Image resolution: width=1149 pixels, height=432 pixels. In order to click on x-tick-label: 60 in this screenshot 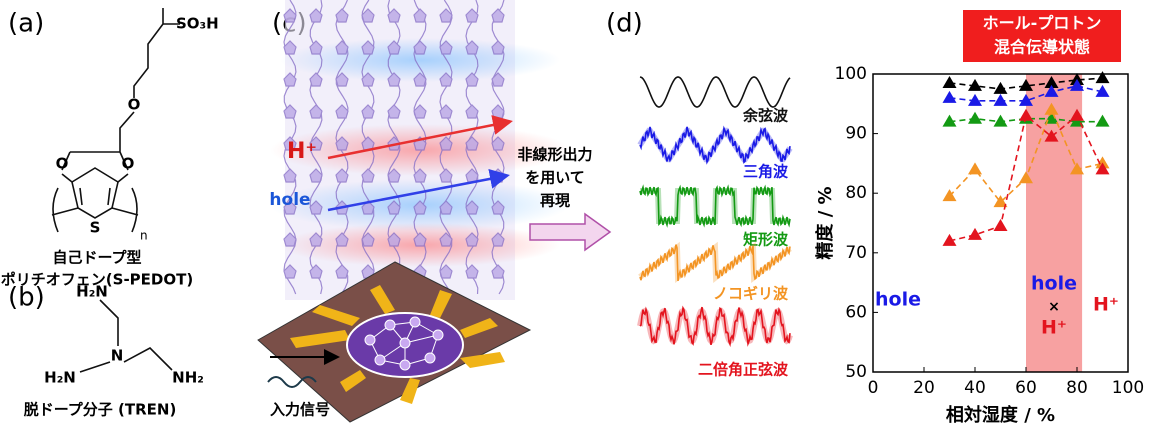, I will do `click(1026, 388)`.